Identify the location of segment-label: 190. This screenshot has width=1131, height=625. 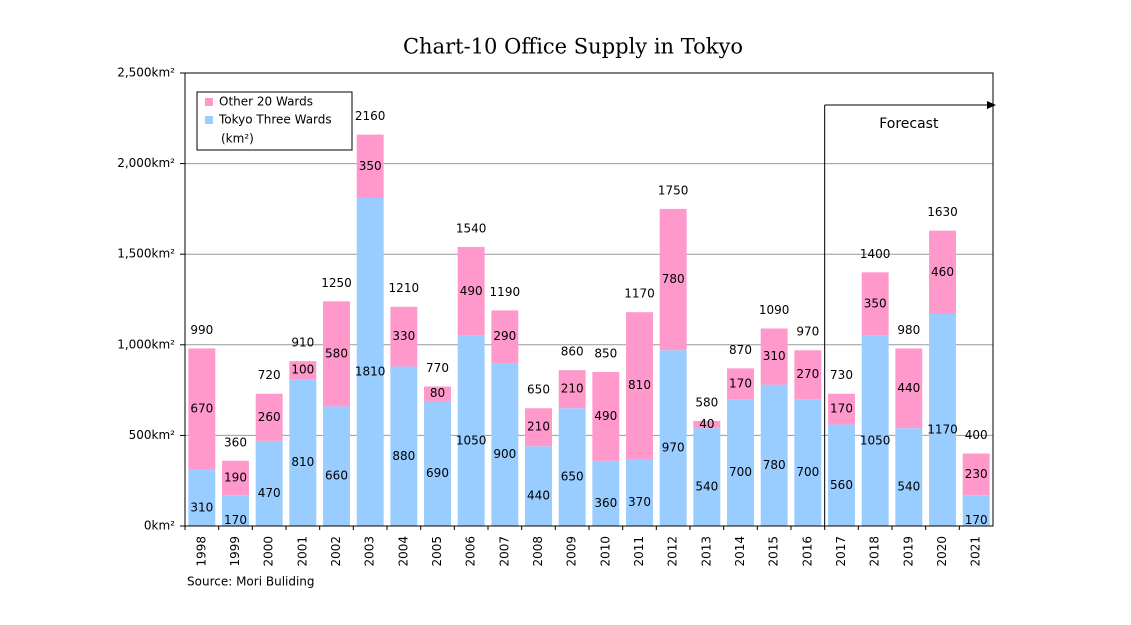
(235, 477).